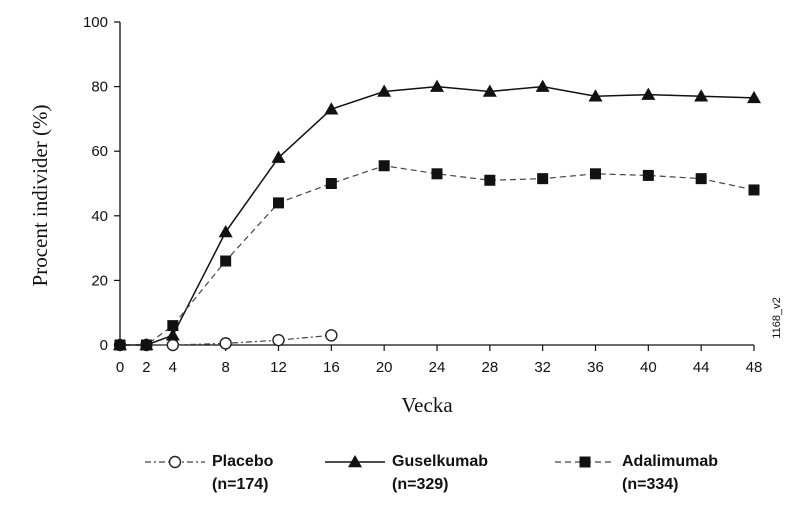 The width and height of the screenshot is (797, 519). Describe the element at coordinates (701, 367) in the screenshot. I see `x-tick-label: 44` at that location.